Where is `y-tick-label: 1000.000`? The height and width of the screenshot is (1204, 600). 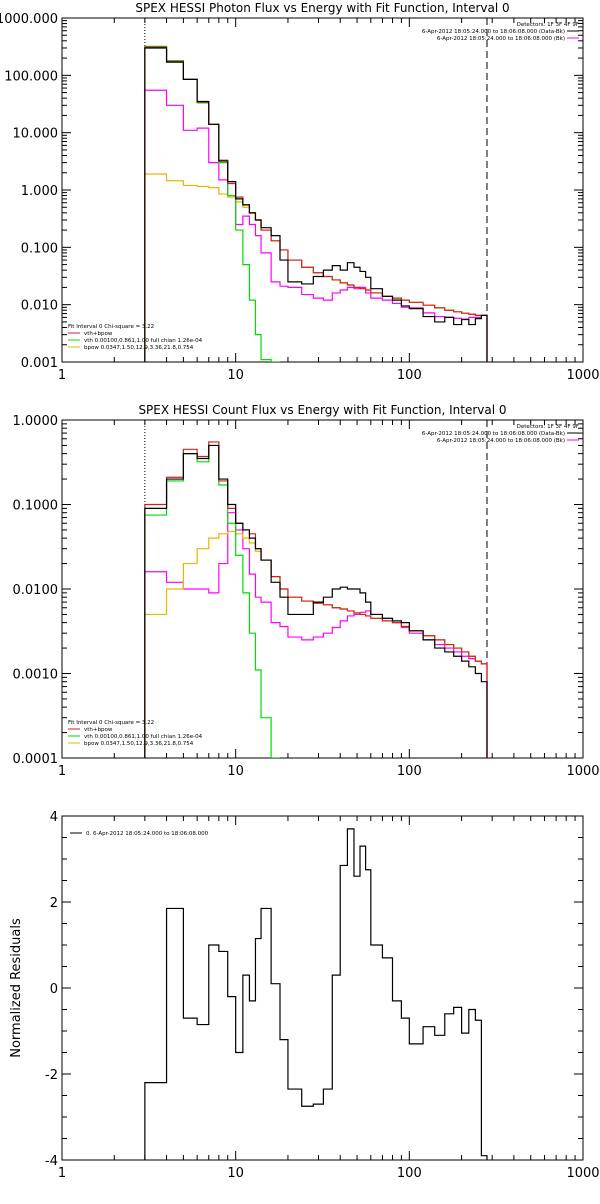
y-tick-label: 1000.000 is located at coordinates (29, 19).